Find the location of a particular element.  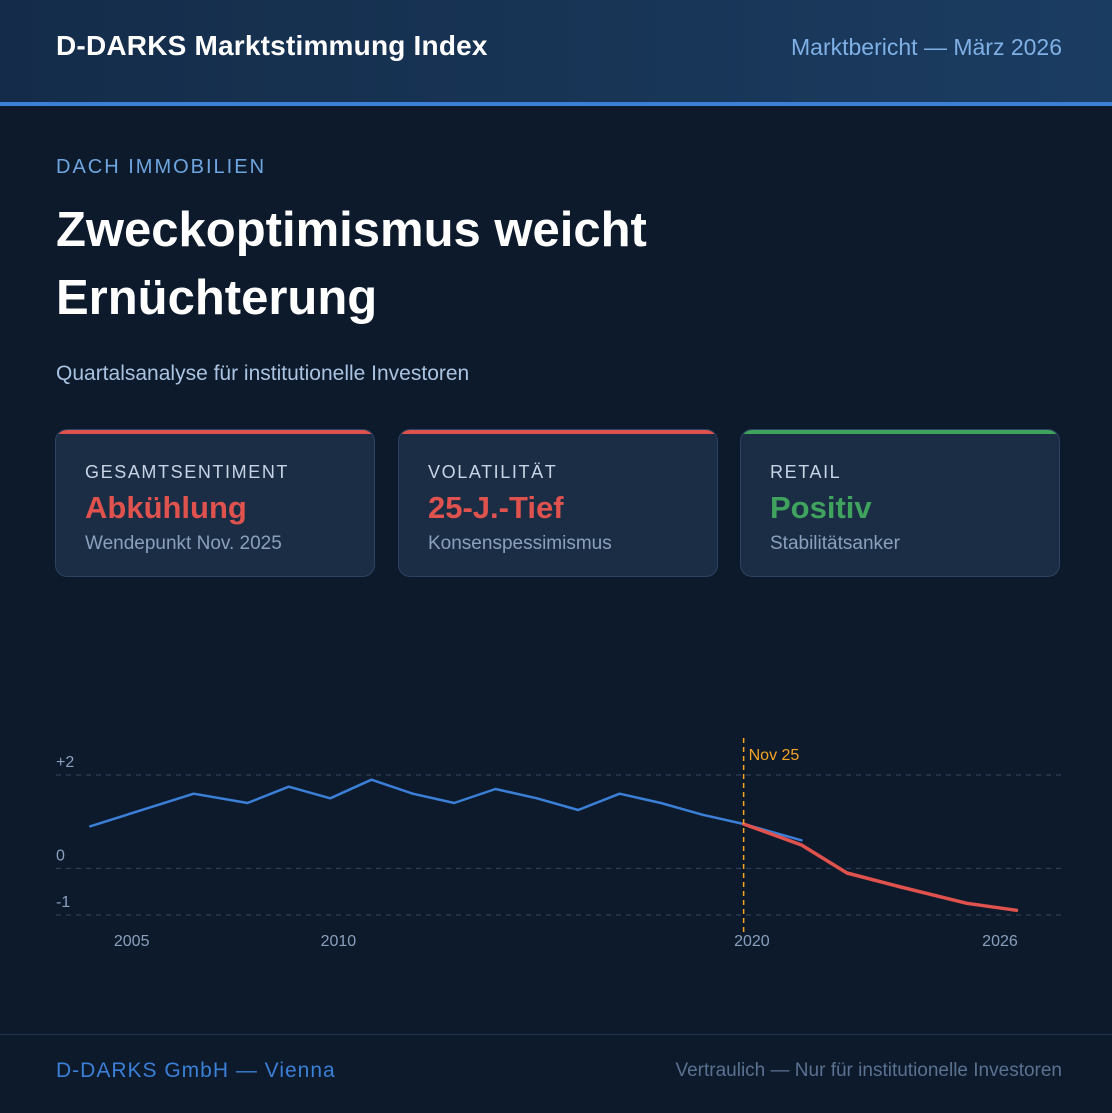

y-tick-label: +2 is located at coordinates (65, 762).